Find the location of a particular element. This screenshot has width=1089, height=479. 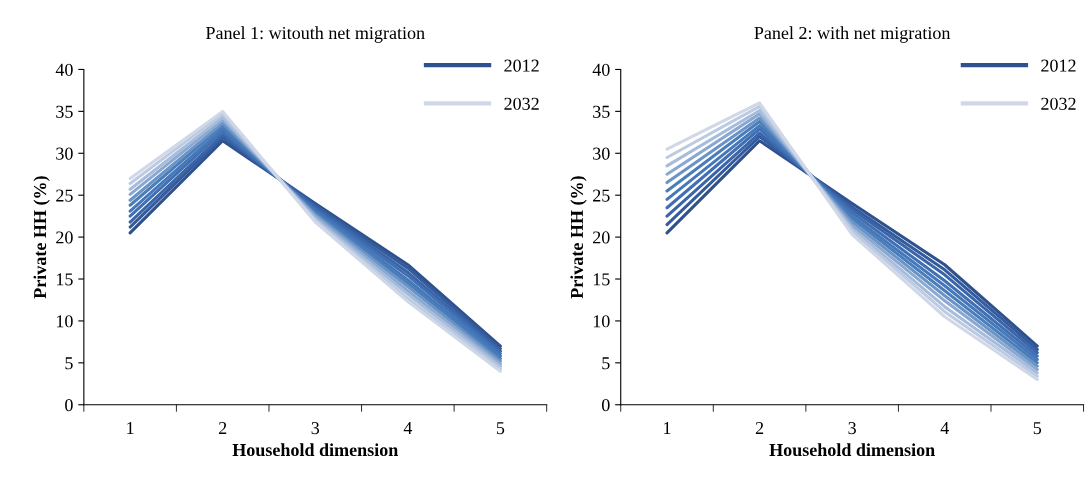

chart-title: Panel 2: with net migration is located at coordinates (852, 34).